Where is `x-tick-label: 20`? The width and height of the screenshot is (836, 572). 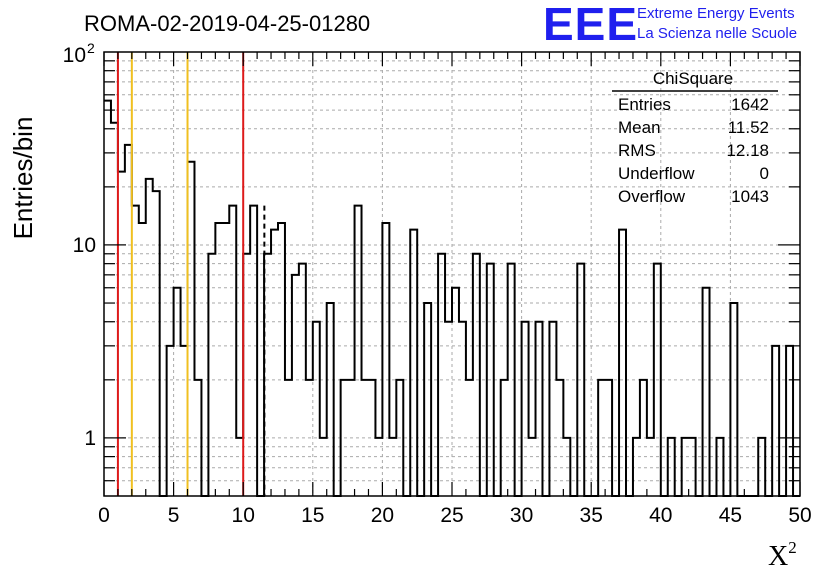 x-tick-label: 20 is located at coordinates (382, 515).